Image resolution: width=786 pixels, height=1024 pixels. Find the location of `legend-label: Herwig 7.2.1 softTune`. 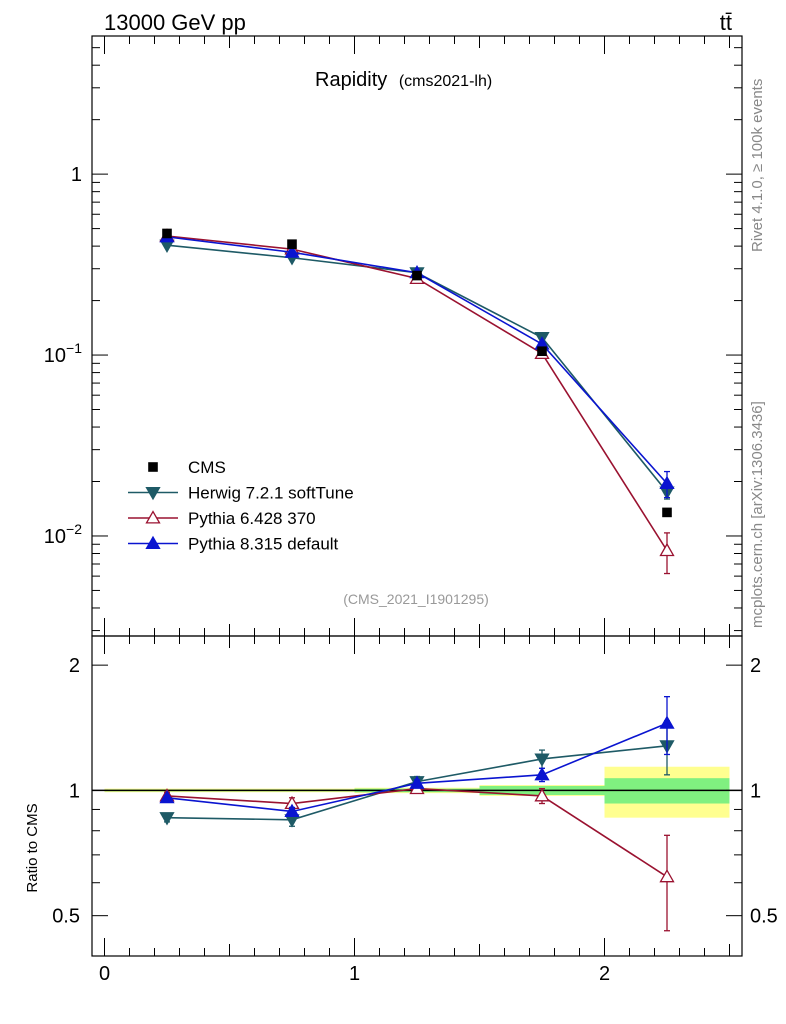

legend-label: Herwig 7.2.1 softTune is located at coordinates (271, 493).